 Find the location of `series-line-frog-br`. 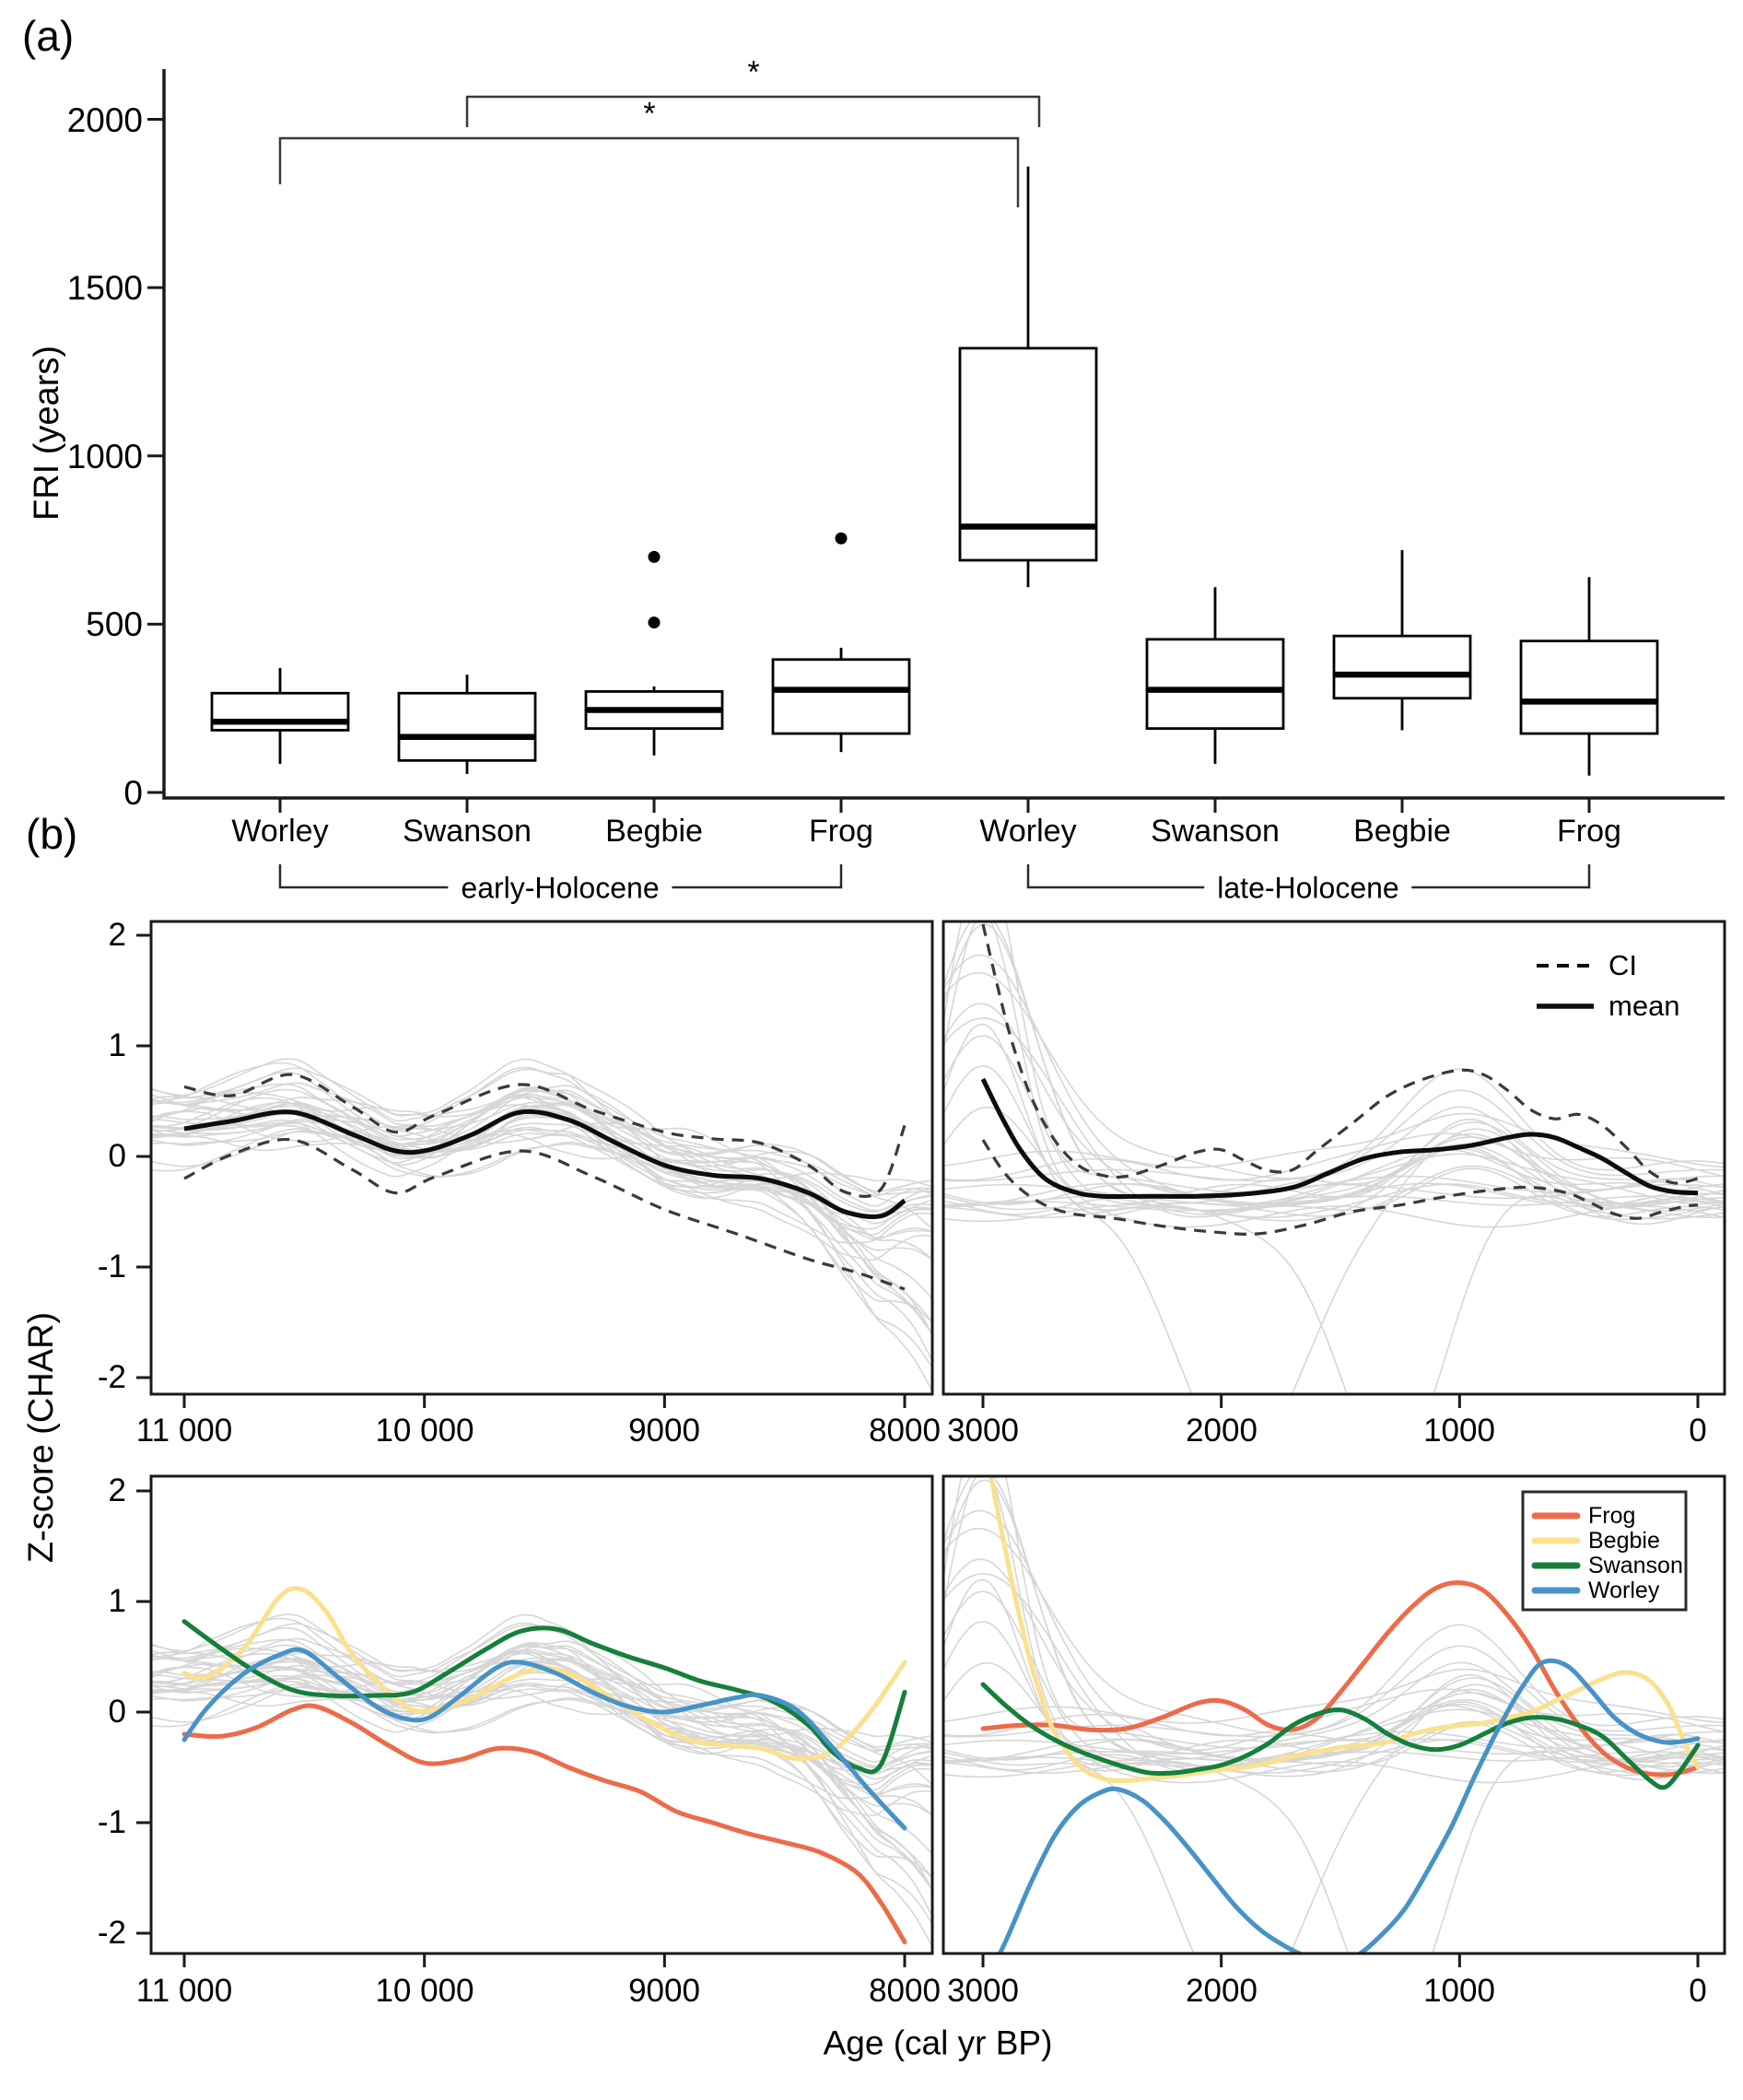

series-line-frog-br is located at coordinates (1340, 1679).